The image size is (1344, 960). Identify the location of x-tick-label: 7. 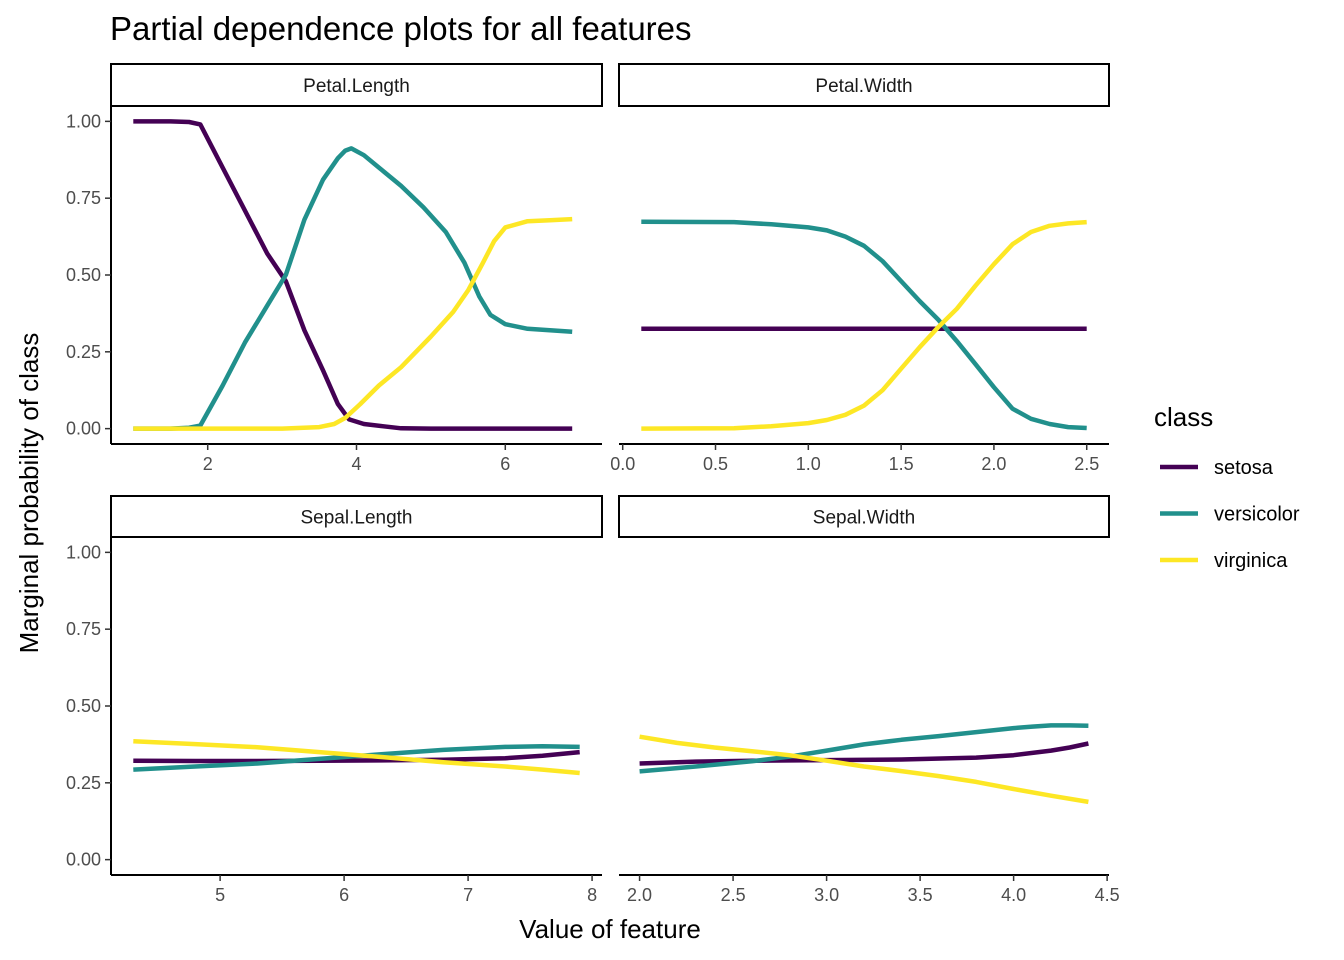
(468, 895).